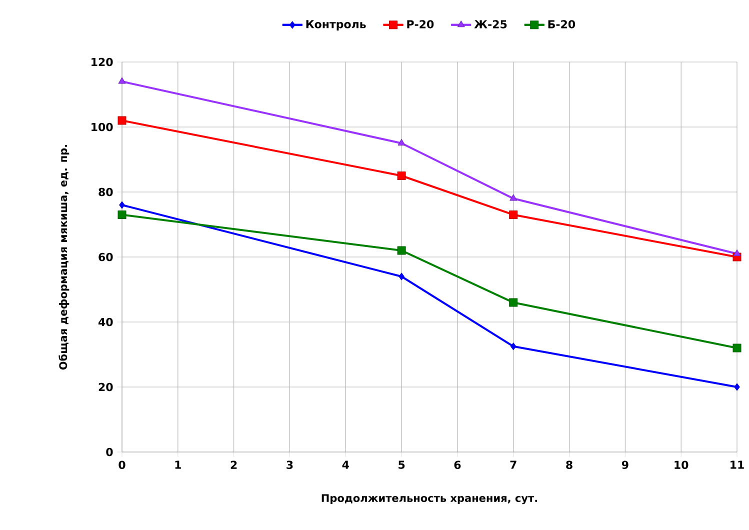  What do you see at coordinates (737, 464) in the screenshot?
I see `x-tick-label: 11` at bounding box center [737, 464].